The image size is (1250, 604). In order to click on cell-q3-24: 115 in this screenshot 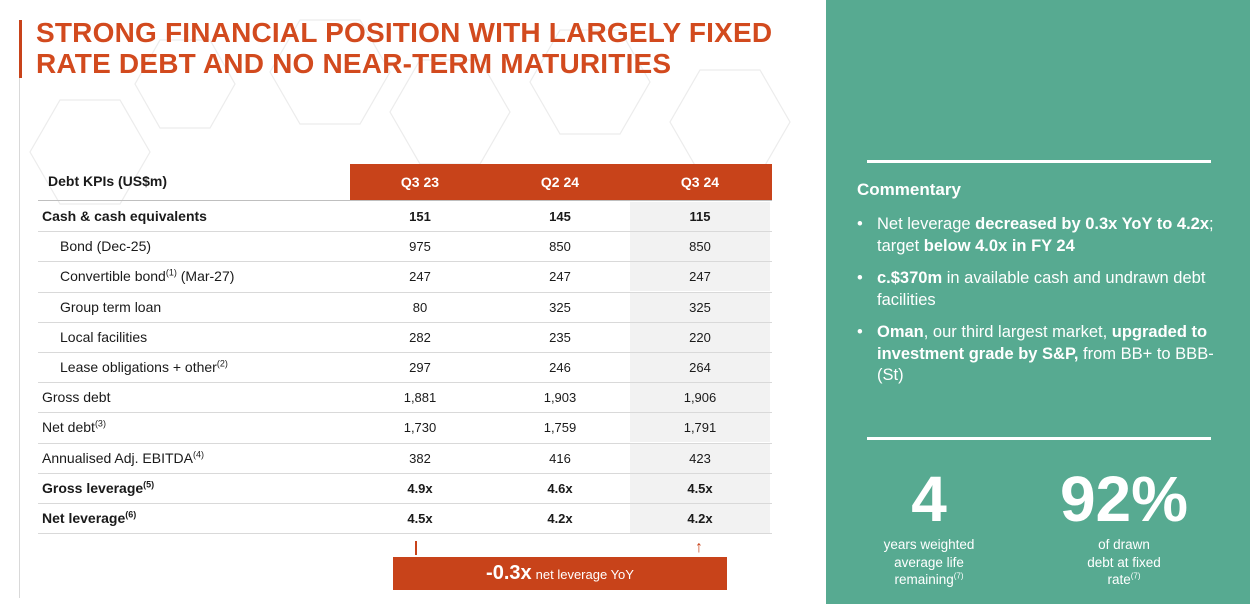, I will do `click(700, 216)`.